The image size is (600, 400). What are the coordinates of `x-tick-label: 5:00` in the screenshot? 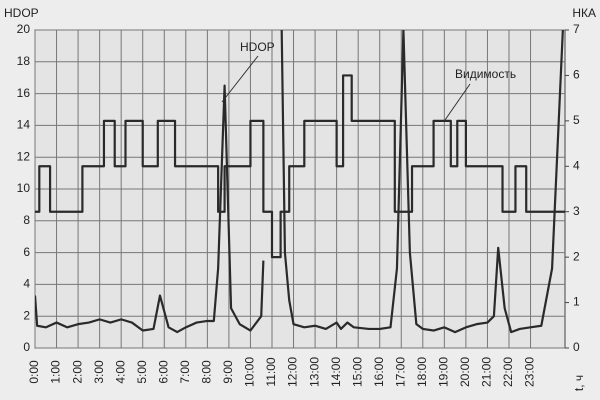 It's located at (142, 372).